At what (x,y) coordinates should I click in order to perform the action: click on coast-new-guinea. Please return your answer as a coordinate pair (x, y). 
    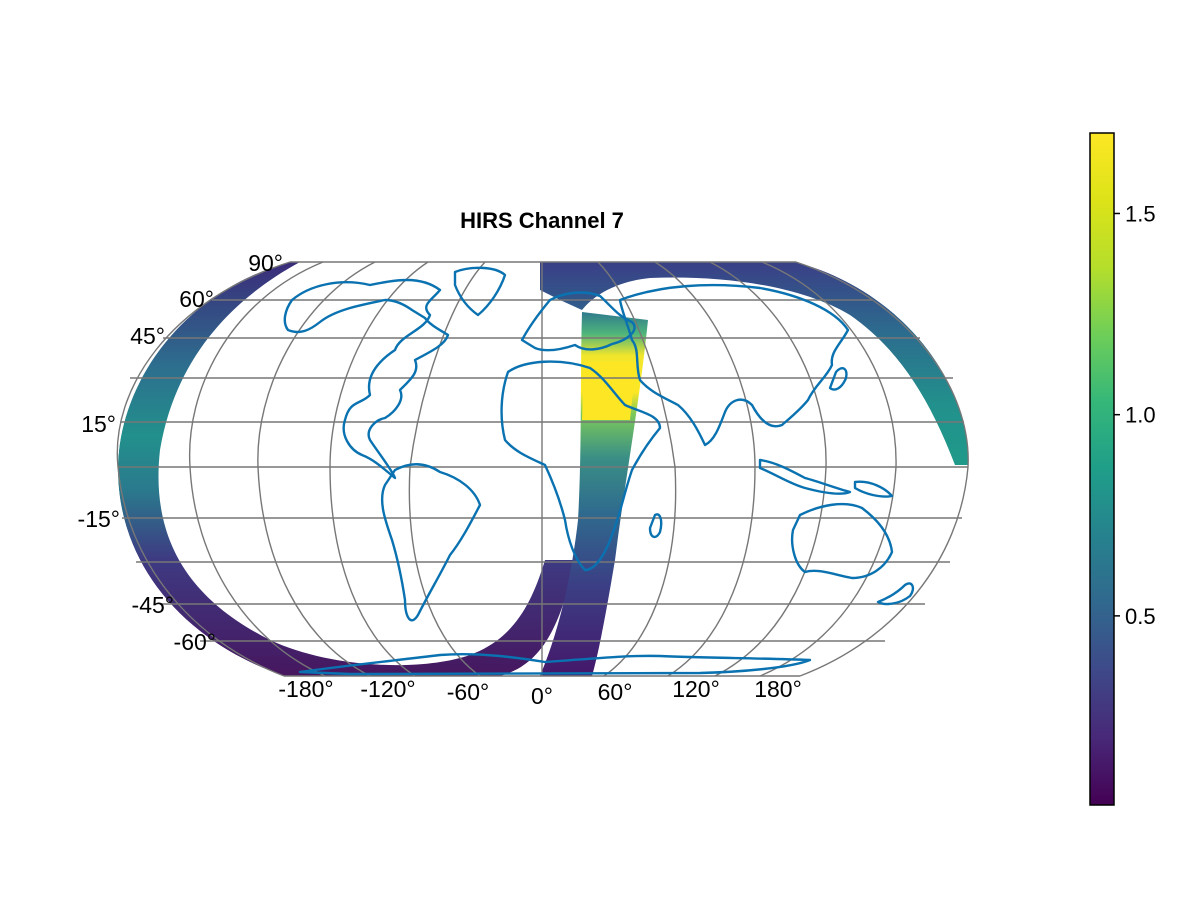
    Looking at the image, I should click on (873, 489).